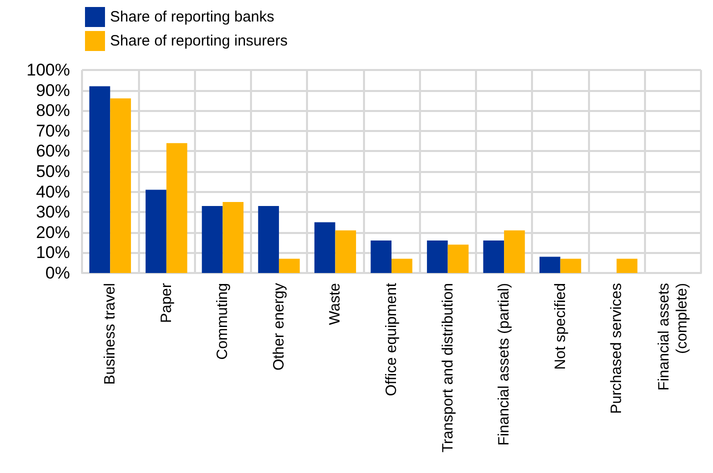 This screenshot has height=473, width=713. What do you see at coordinates (48, 70) in the screenshot?
I see `y-tick-label: 100%` at bounding box center [48, 70].